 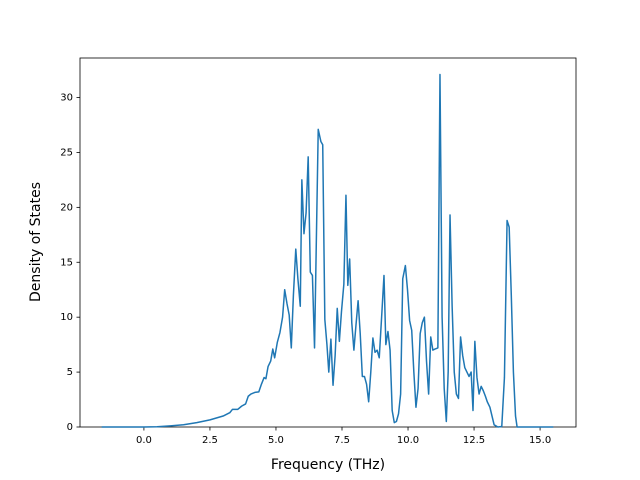 I want to click on y-tick-label: 10, so click(x=66, y=317).